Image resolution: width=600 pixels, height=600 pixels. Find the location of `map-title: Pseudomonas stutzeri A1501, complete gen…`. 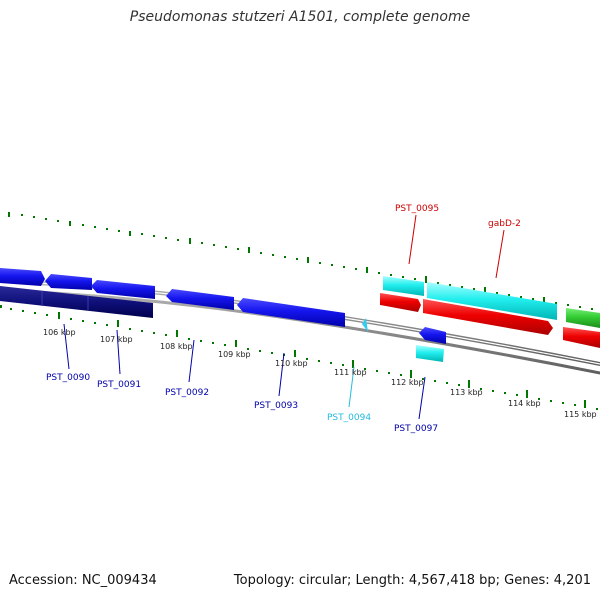

map-title: Pseudomonas stutzeri A1501, complete gen… is located at coordinates (300, 17).